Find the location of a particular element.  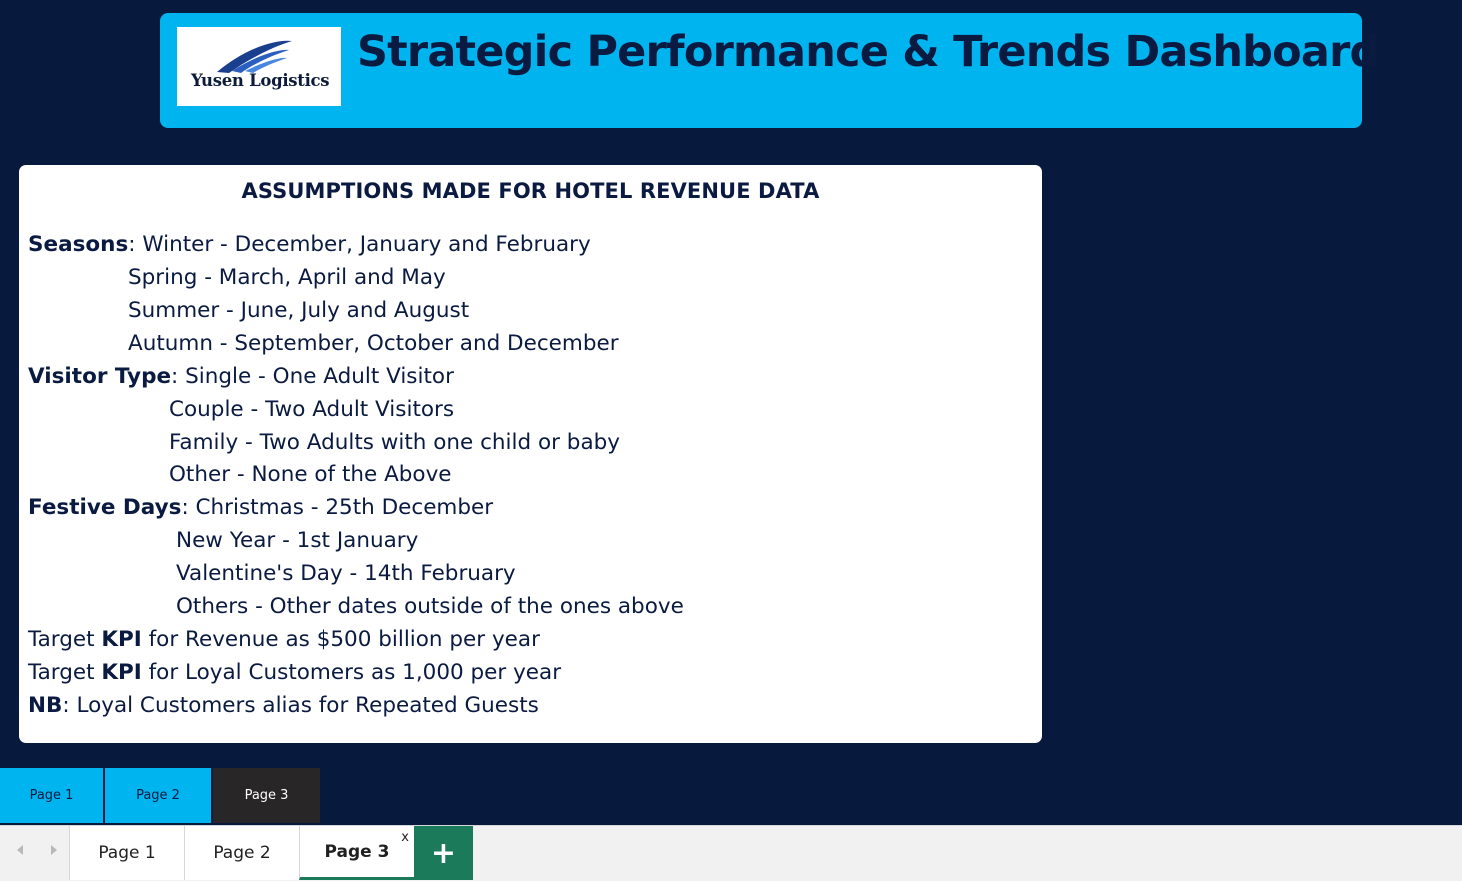

kpi-loyal-prefix: Target is located at coordinates (65, 672).